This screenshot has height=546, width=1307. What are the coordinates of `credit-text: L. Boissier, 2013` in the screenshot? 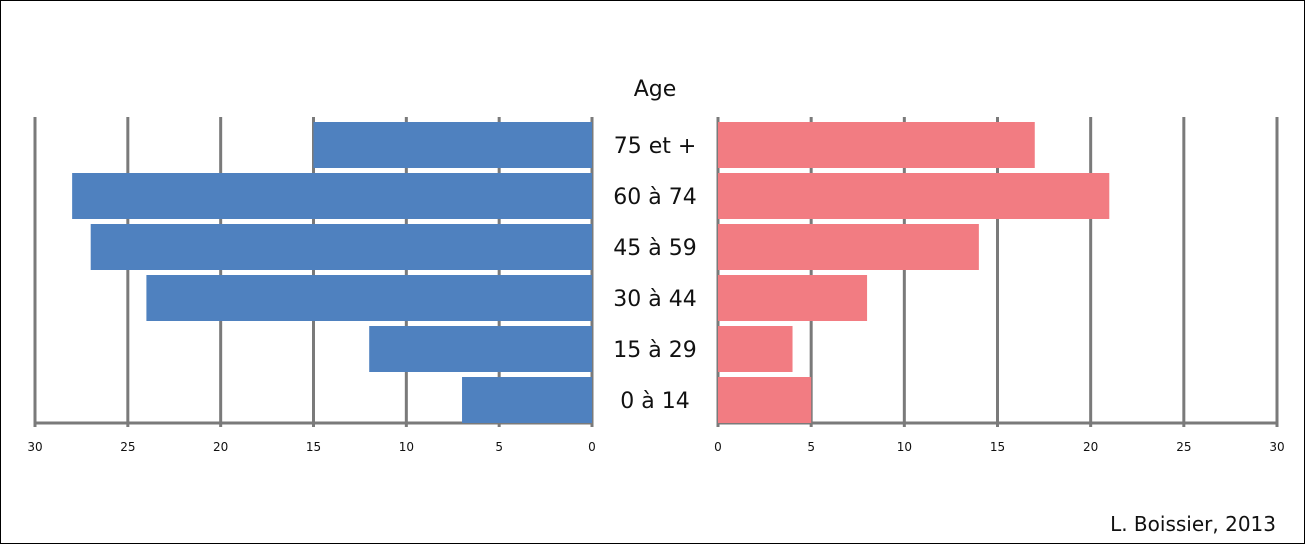 It's located at (1193, 524).